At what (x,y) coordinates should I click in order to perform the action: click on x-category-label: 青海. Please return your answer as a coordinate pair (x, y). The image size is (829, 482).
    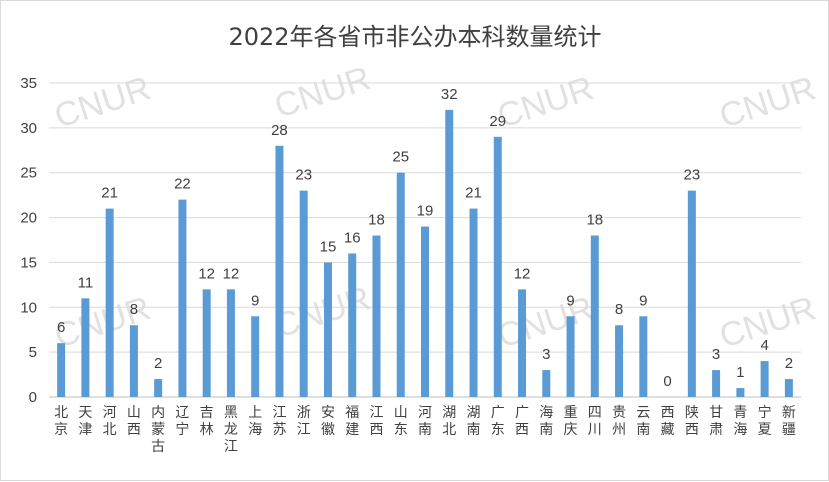
    Looking at the image, I should click on (740, 421).